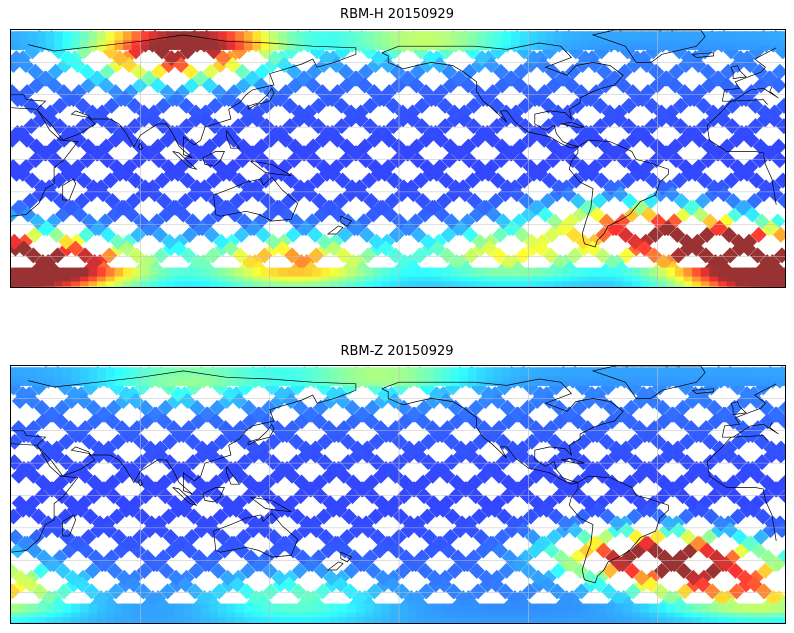 The width and height of the screenshot is (794, 633). I want to click on map-title-bottom: RBM-Z 20150929, so click(397, 351).